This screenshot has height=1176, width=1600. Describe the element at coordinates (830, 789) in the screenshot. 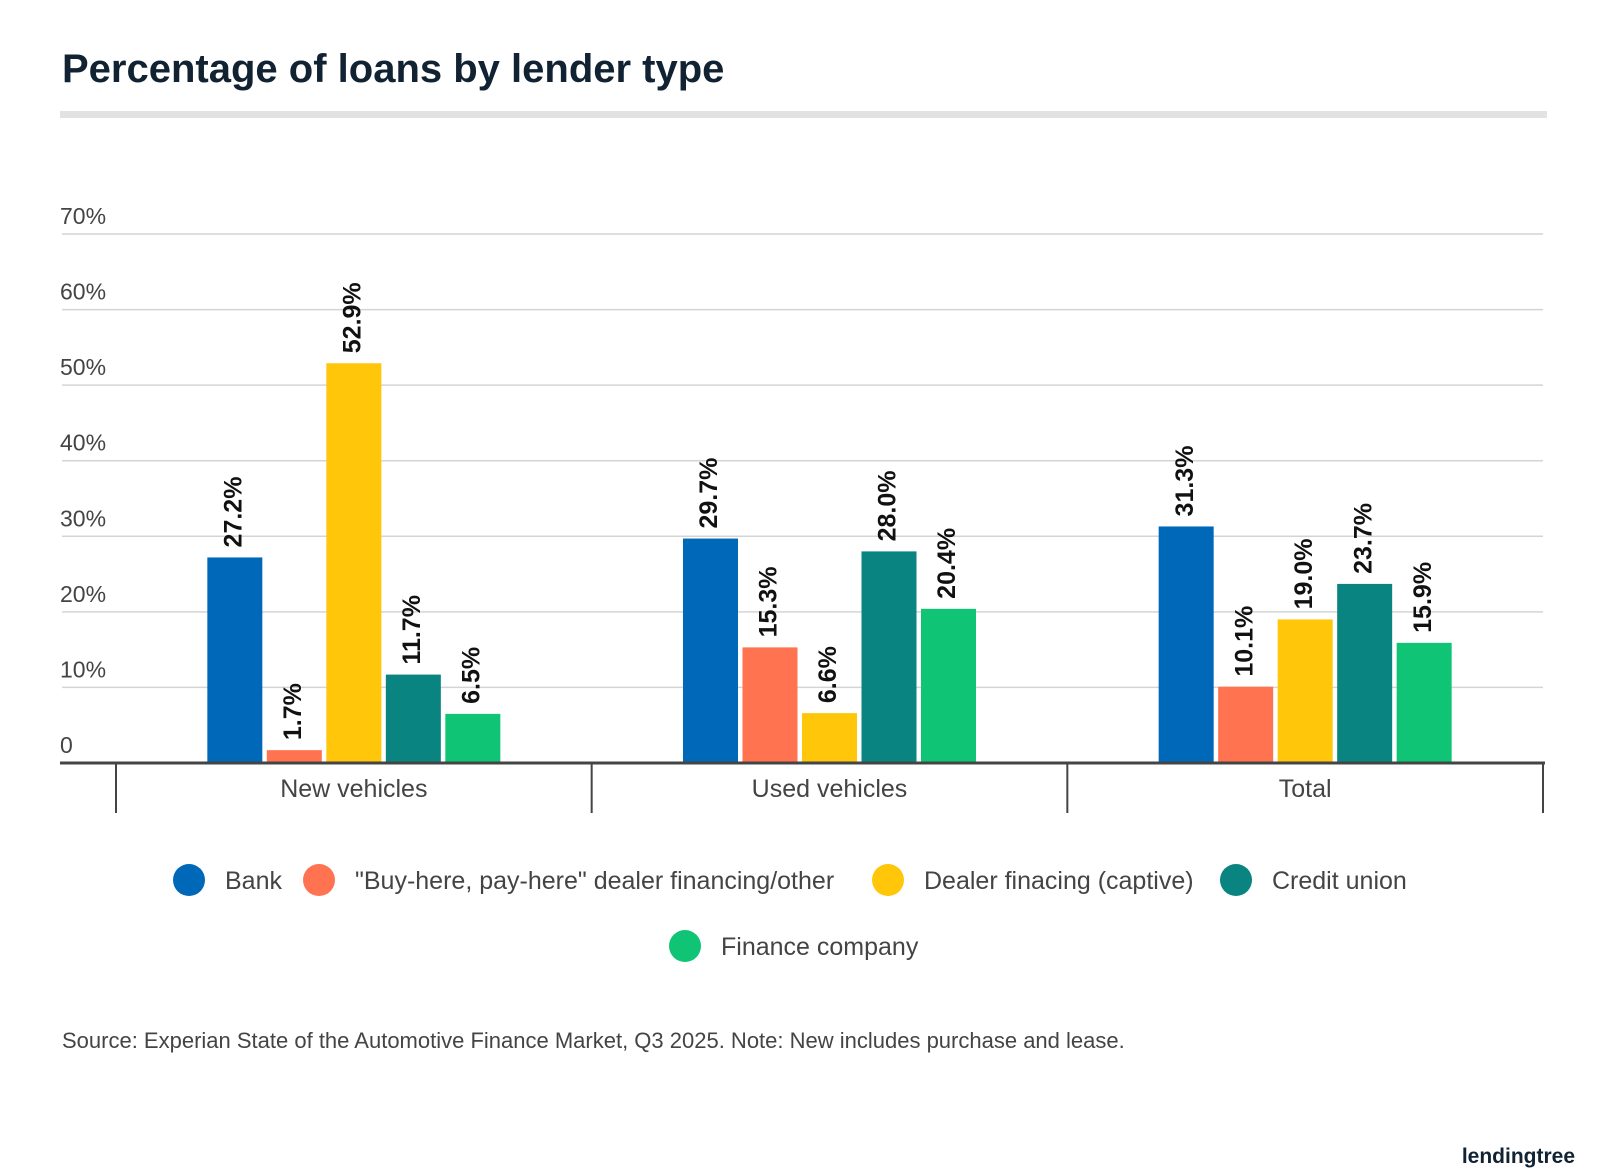

I see `x-tick-label: Used vehicles` at that location.